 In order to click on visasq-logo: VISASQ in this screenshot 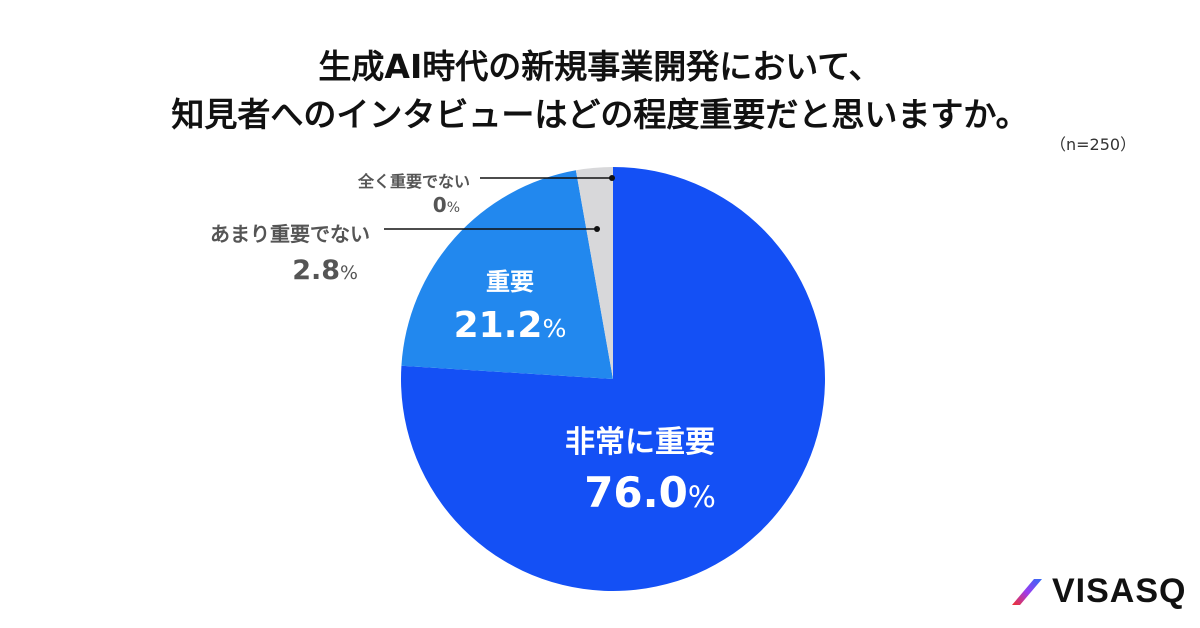, I will do `click(1098, 591)`.